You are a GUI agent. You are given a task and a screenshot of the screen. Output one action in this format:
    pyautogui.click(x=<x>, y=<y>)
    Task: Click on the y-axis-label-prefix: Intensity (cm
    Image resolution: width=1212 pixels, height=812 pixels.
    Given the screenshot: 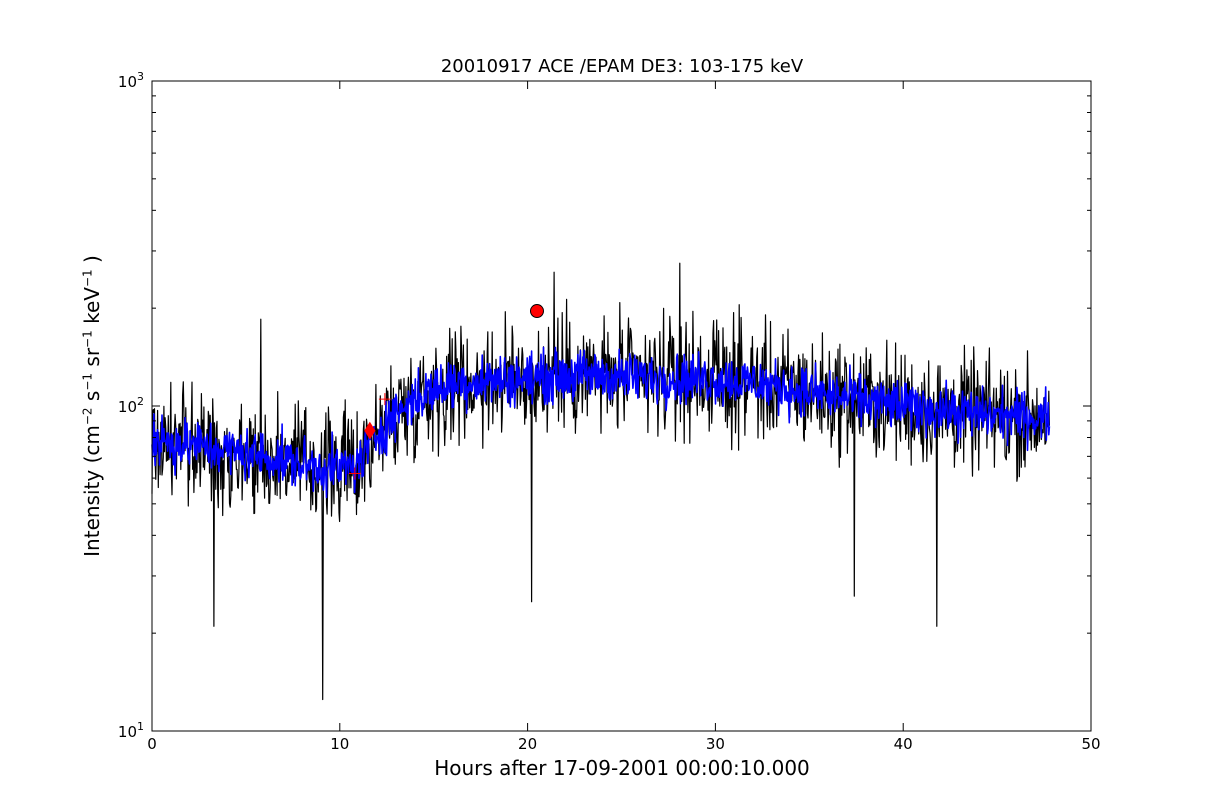 What is the action you would take?
    pyautogui.click(x=92, y=491)
    